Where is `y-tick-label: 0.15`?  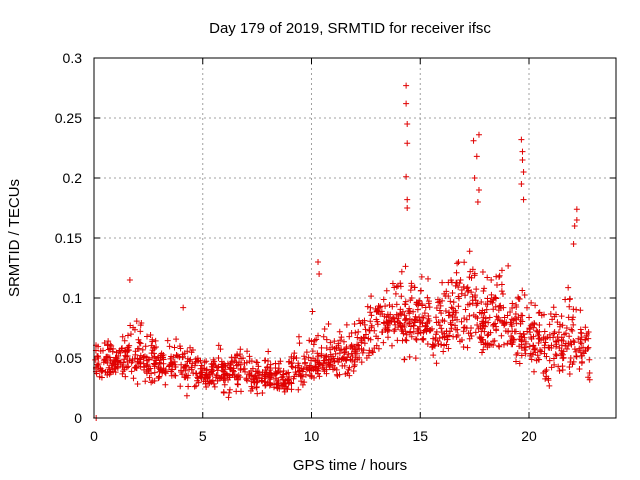 y-tick-label: 0.15 is located at coordinates (68, 238).